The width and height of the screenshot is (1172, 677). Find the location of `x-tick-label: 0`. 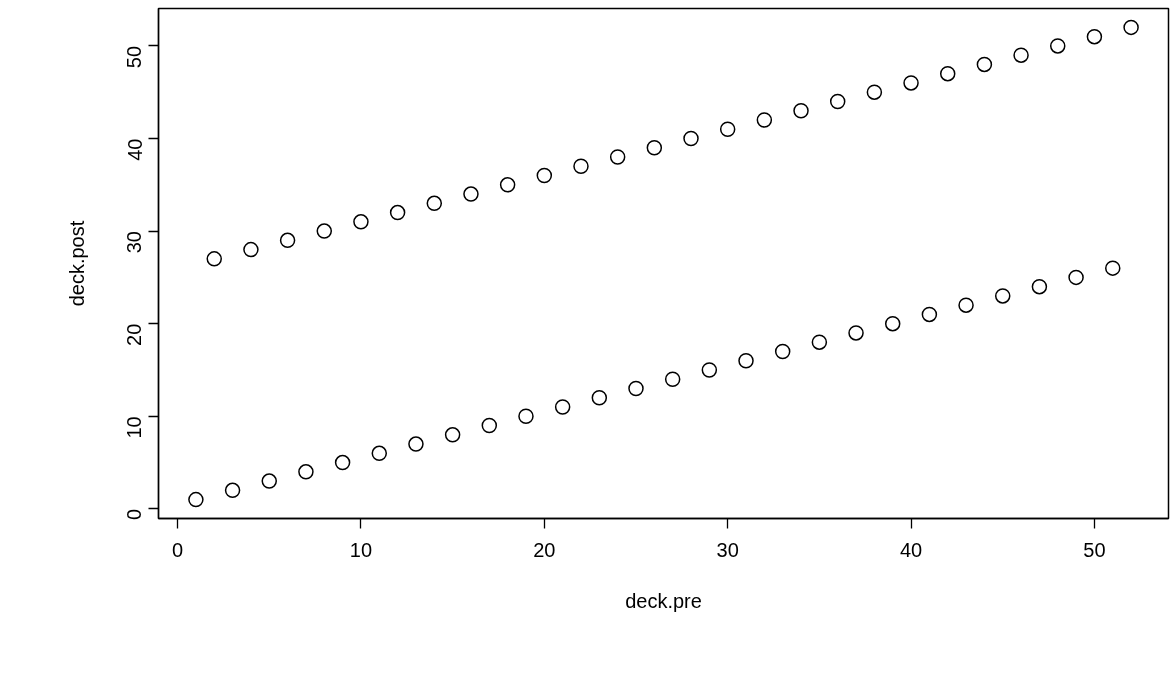

x-tick-label: 0 is located at coordinates (178, 549).